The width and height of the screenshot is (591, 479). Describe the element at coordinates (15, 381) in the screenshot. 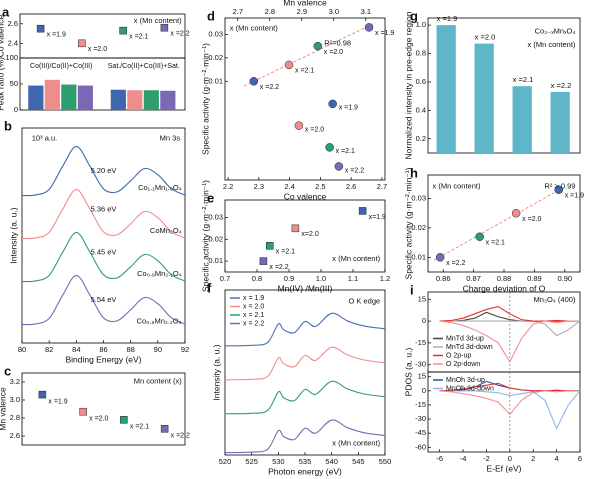

I see `y-tick-label: 3.2` at that location.